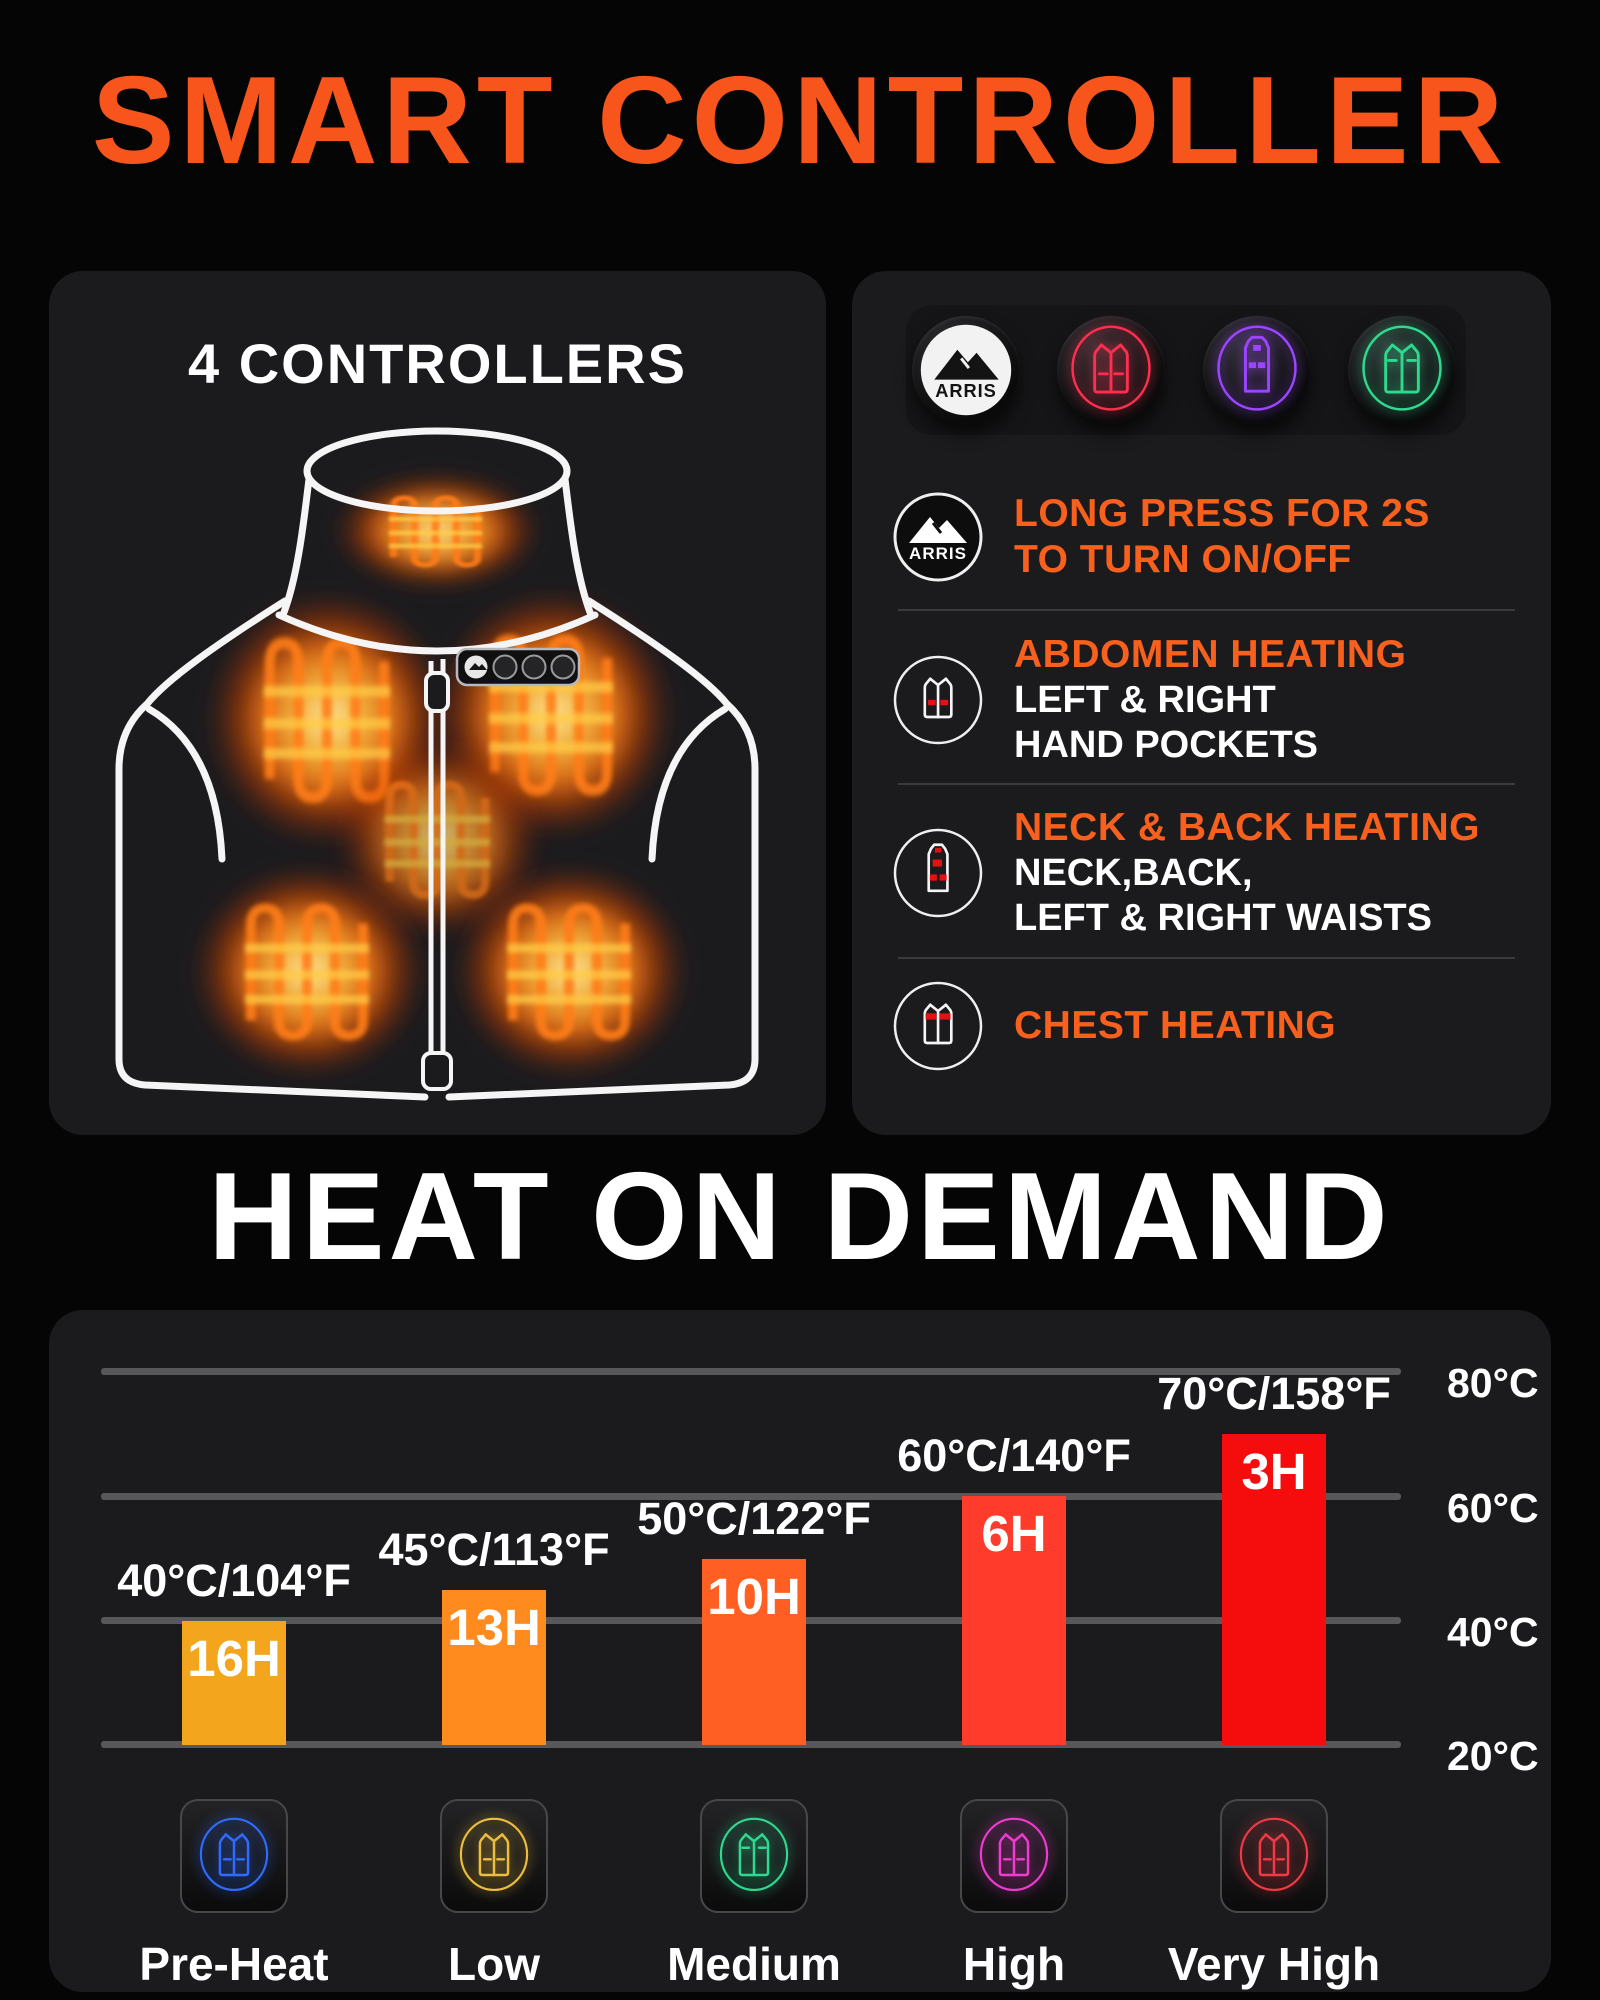 The width and height of the screenshot is (1600, 2000). What do you see at coordinates (1493, 1632) in the screenshot?
I see `y-tick-40c: 40°C` at bounding box center [1493, 1632].